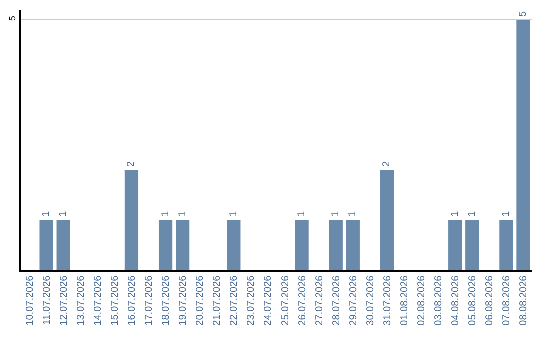 The image size is (540, 340). I want to click on x-tick-label: 14.07.2026, so click(98, 300).